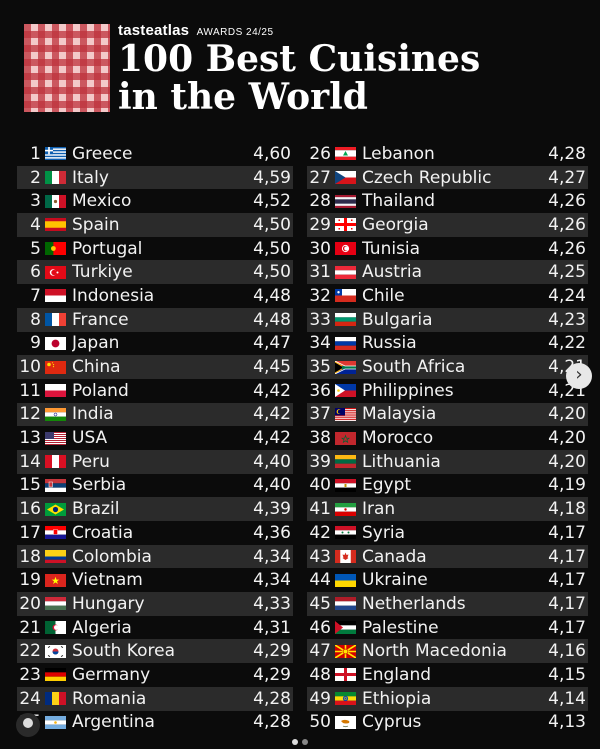  What do you see at coordinates (102, 272) in the screenshot?
I see `country-name: Turkiye` at bounding box center [102, 272].